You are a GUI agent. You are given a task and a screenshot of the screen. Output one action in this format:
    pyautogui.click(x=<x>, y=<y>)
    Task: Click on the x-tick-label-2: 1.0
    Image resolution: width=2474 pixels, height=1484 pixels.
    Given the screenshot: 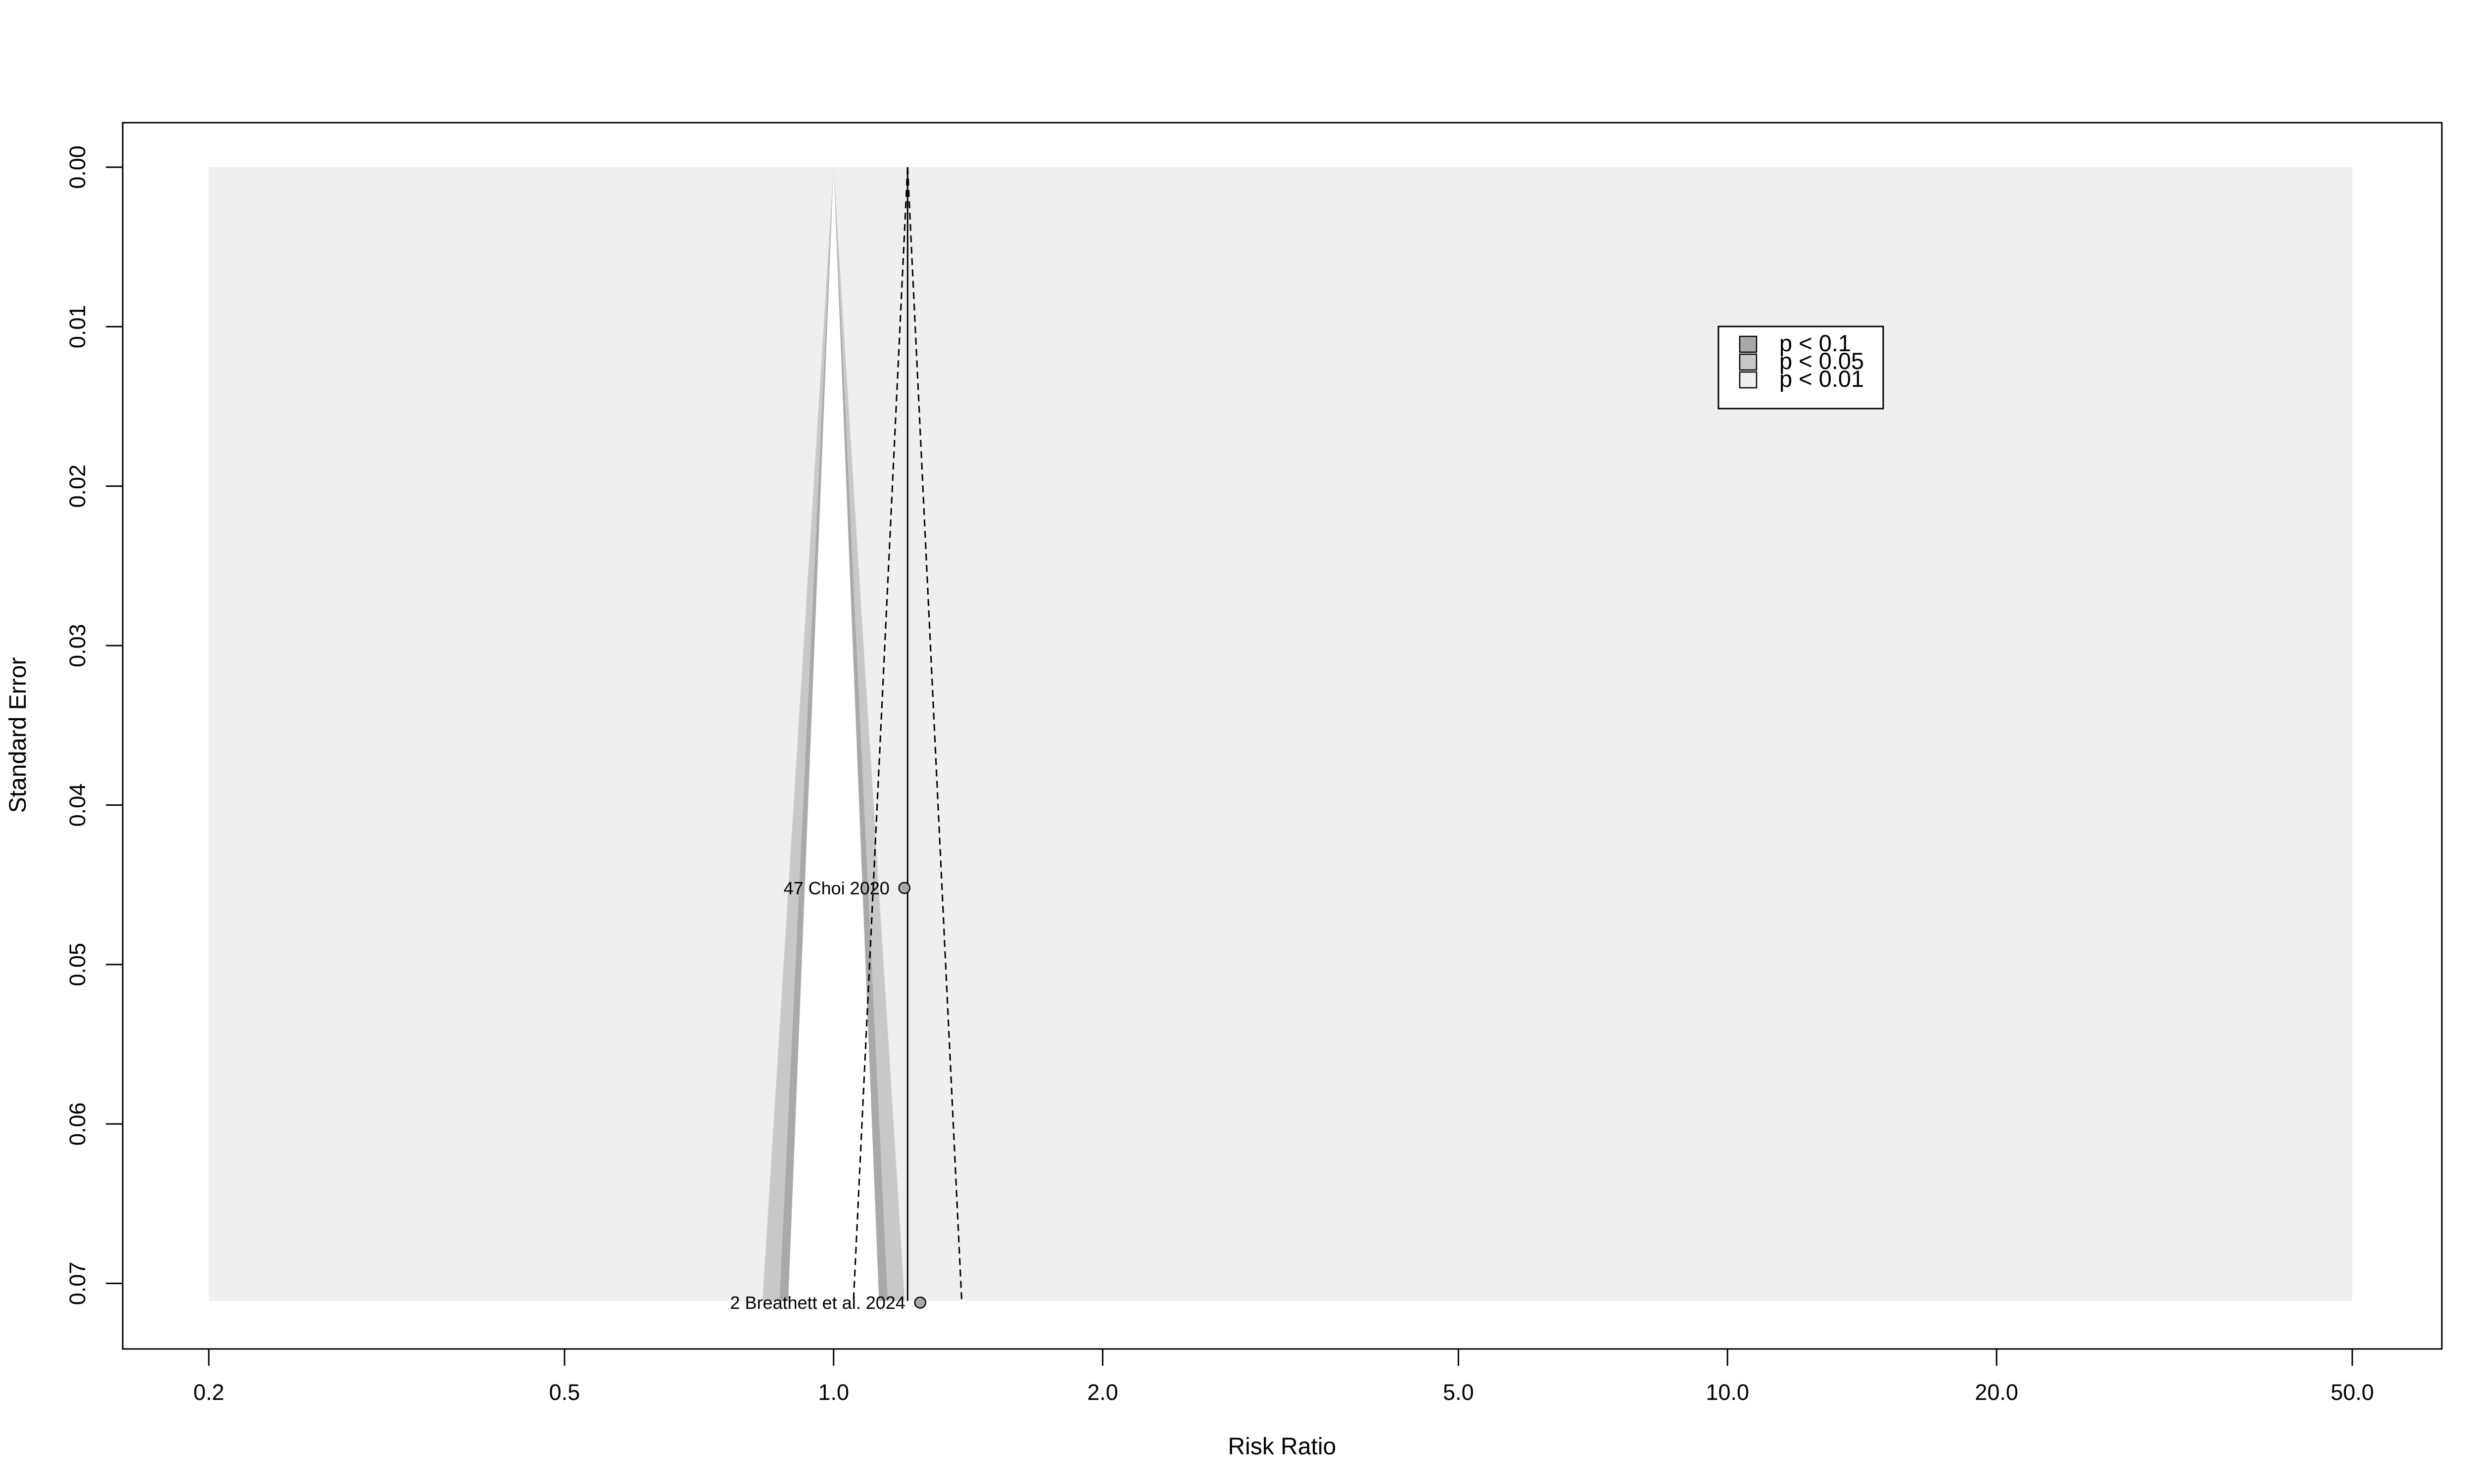 What is the action you would take?
    pyautogui.click(x=834, y=1392)
    